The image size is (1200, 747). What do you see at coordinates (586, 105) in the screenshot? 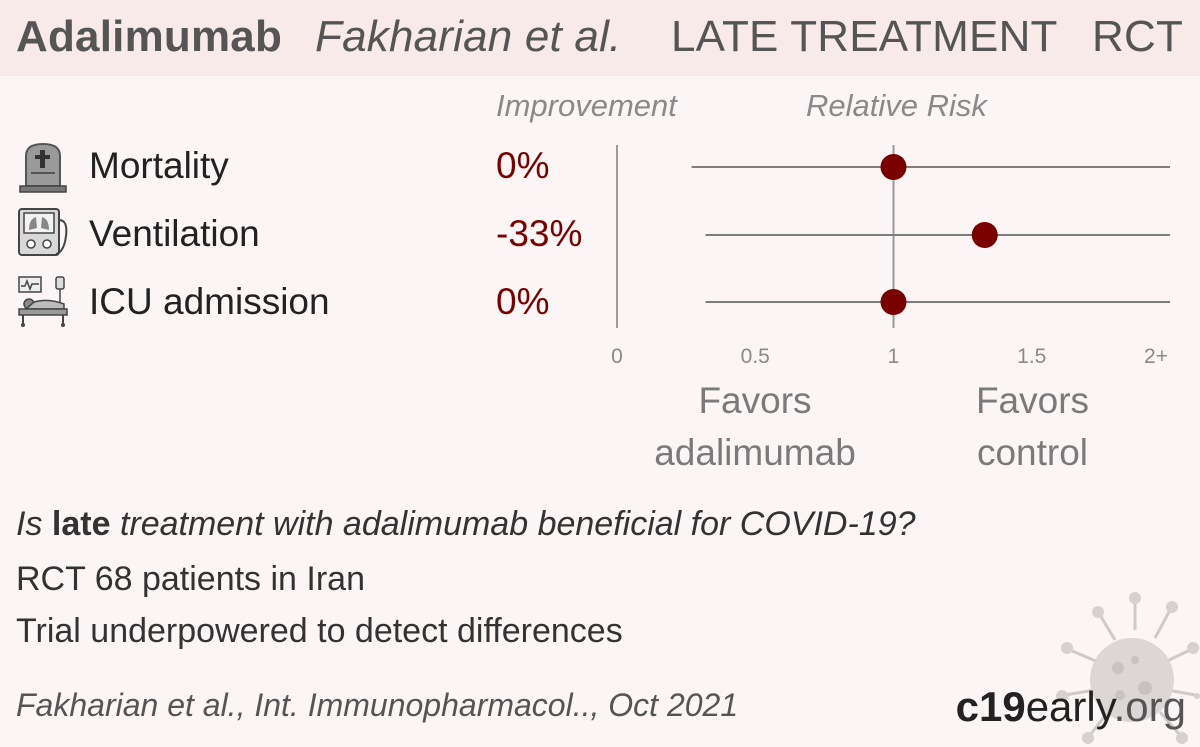
I see `improvement-column-header: Improvement` at bounding box center [586, 105].